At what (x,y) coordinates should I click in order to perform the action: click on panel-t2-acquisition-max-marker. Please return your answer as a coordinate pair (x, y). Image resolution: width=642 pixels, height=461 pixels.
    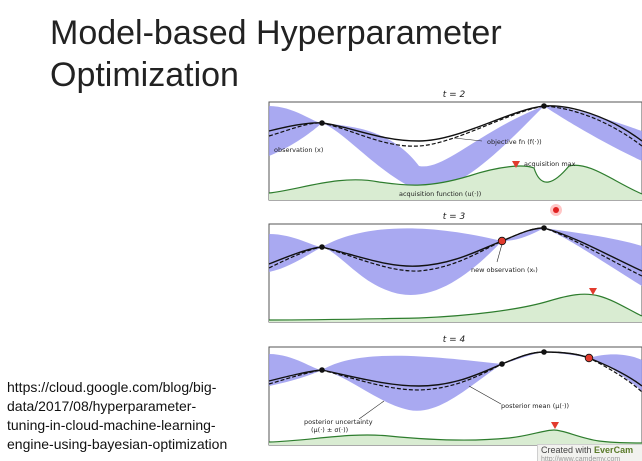
    Looking at the image, I should click on (516, 164).